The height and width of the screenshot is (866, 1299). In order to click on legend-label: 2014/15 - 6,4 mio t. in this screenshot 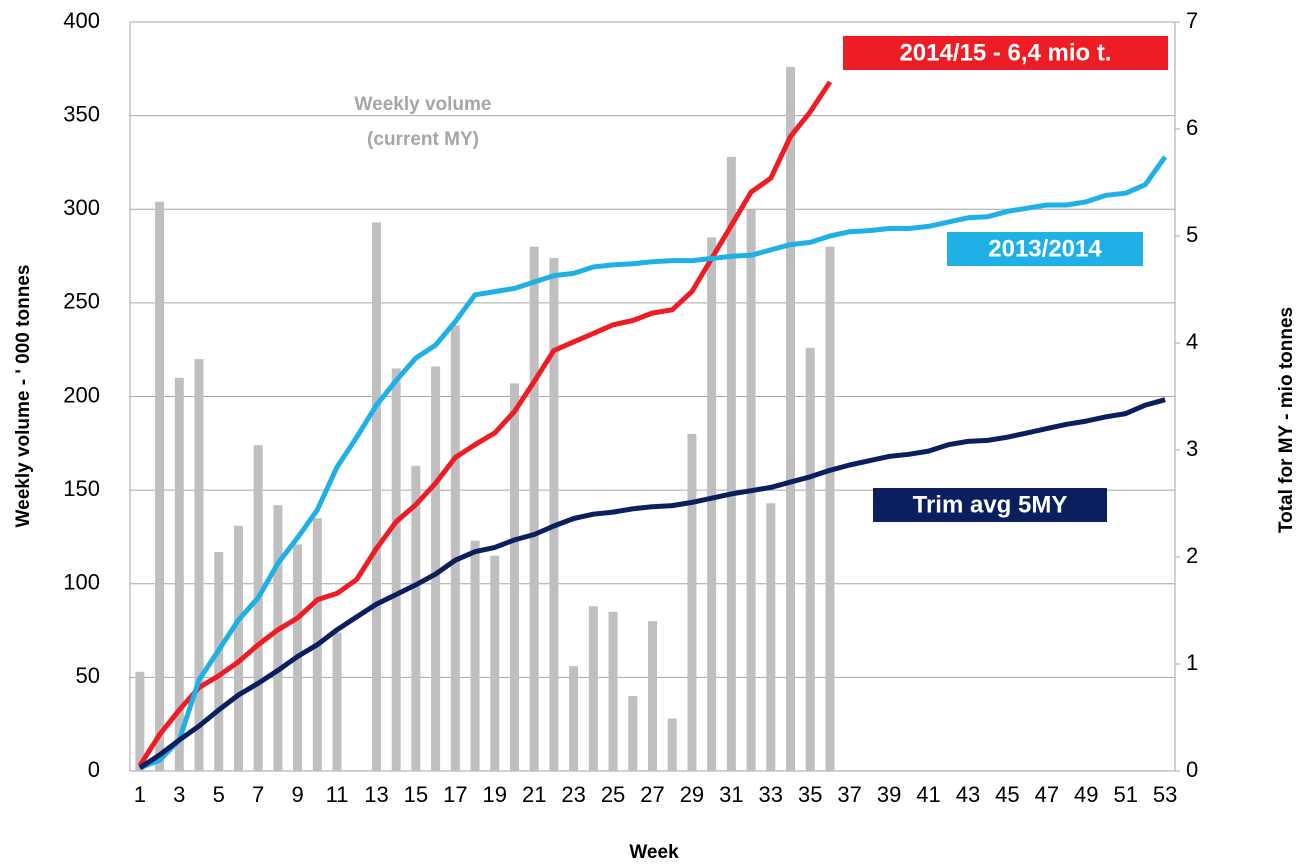, I will do `click(1005, 52)`.